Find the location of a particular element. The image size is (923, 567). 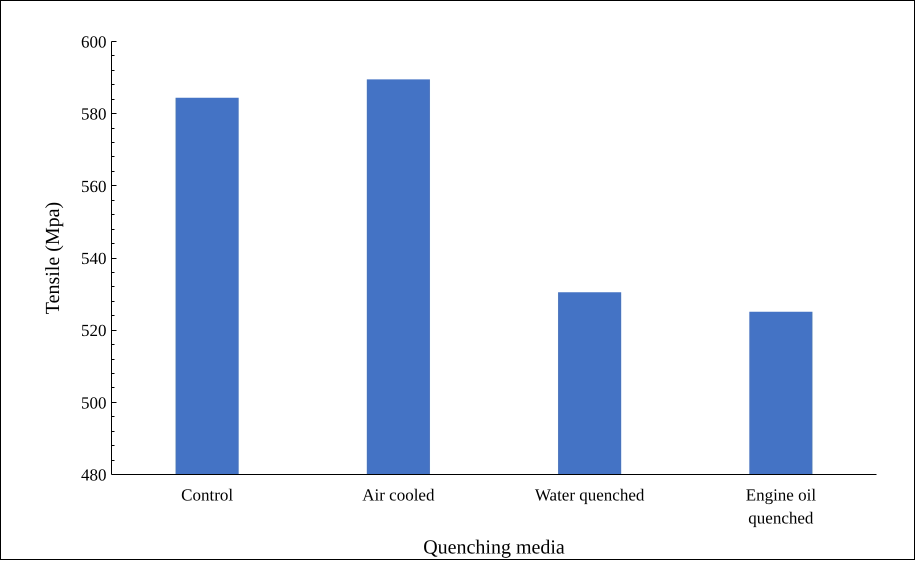

y-tick-label: 500 is located at coordinates (93, 402).